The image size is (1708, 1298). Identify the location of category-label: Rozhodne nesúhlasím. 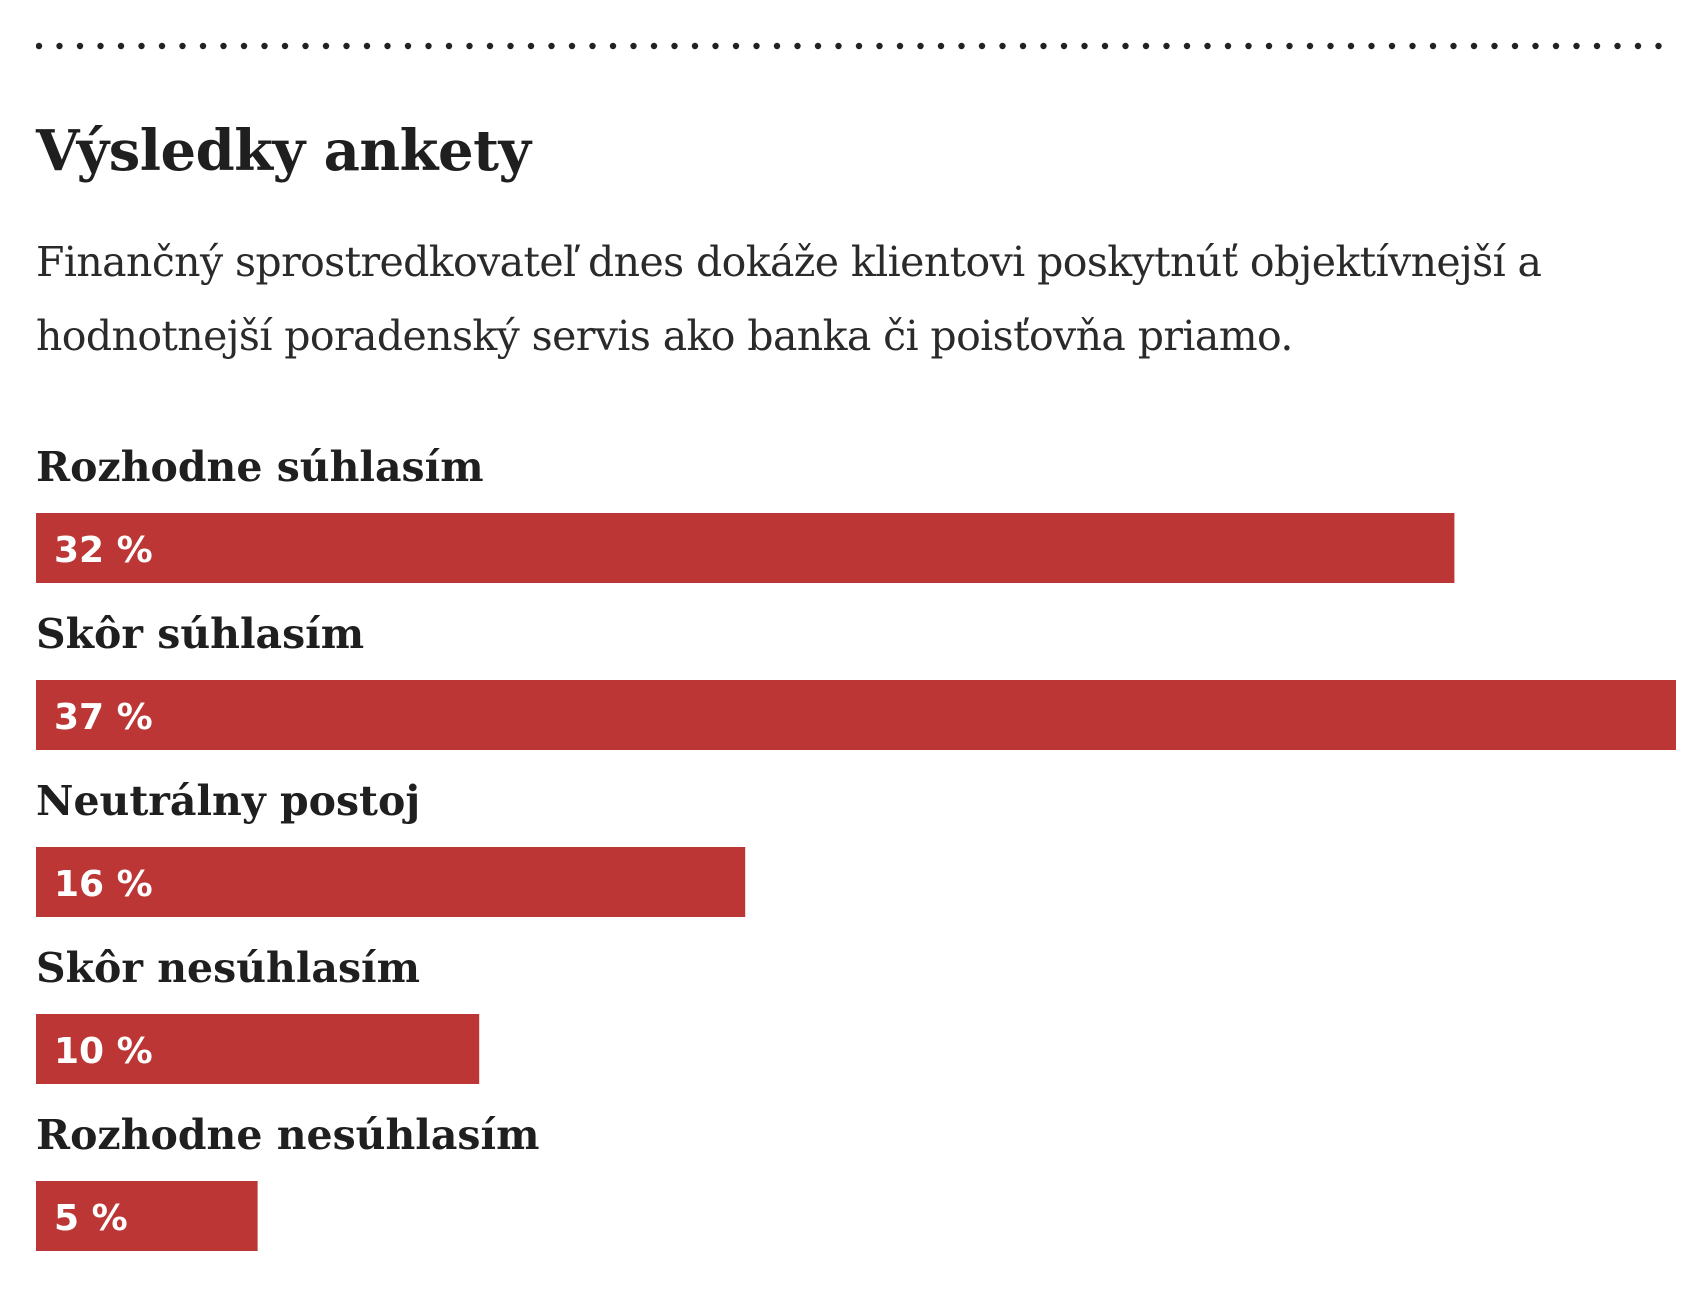
(287, 1135).